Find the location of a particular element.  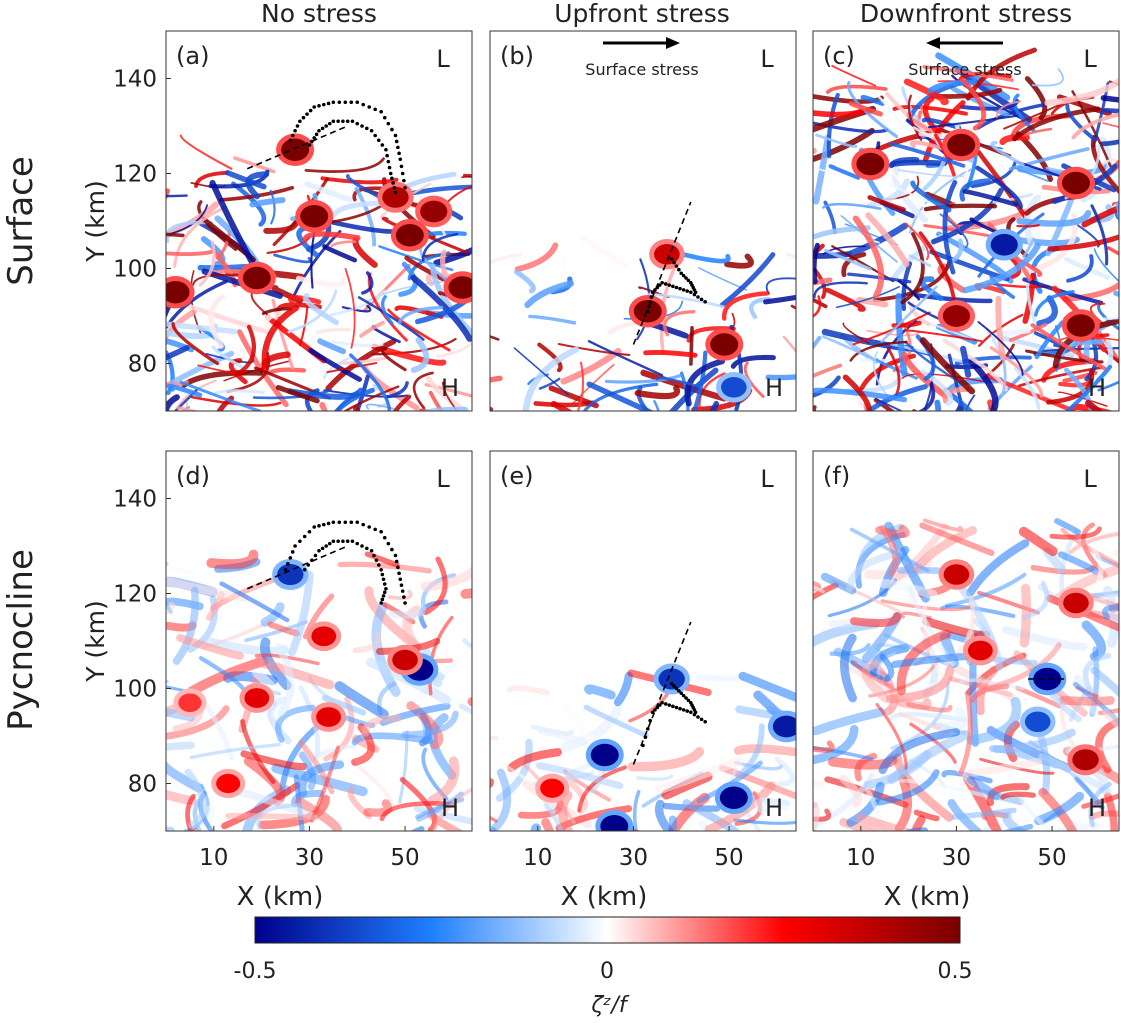

panel-a-low-label: L is located at coordinates (443, 59).